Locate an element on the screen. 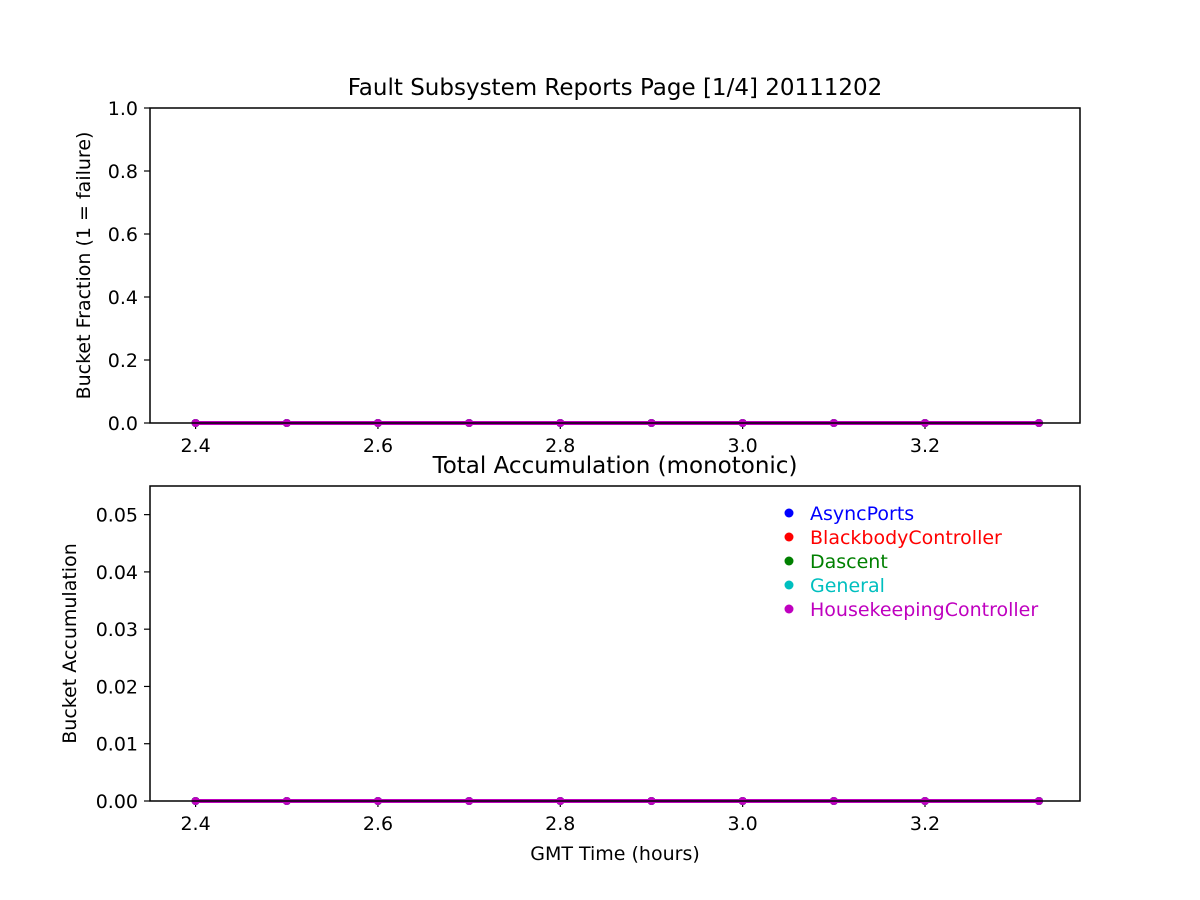 The height and width of the screenshot is (900, 1200). y-axis-label: Bucket Fraction (1 = failure) is located at coordinates (84, 266).